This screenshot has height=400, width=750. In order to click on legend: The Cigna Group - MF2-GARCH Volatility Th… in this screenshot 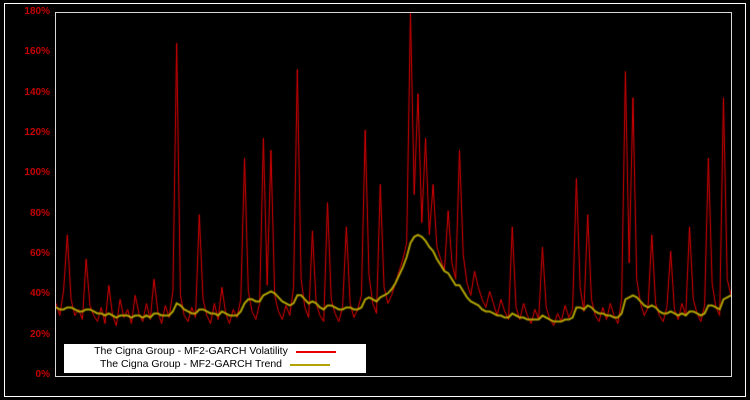, I will do `click(215, 358)`.